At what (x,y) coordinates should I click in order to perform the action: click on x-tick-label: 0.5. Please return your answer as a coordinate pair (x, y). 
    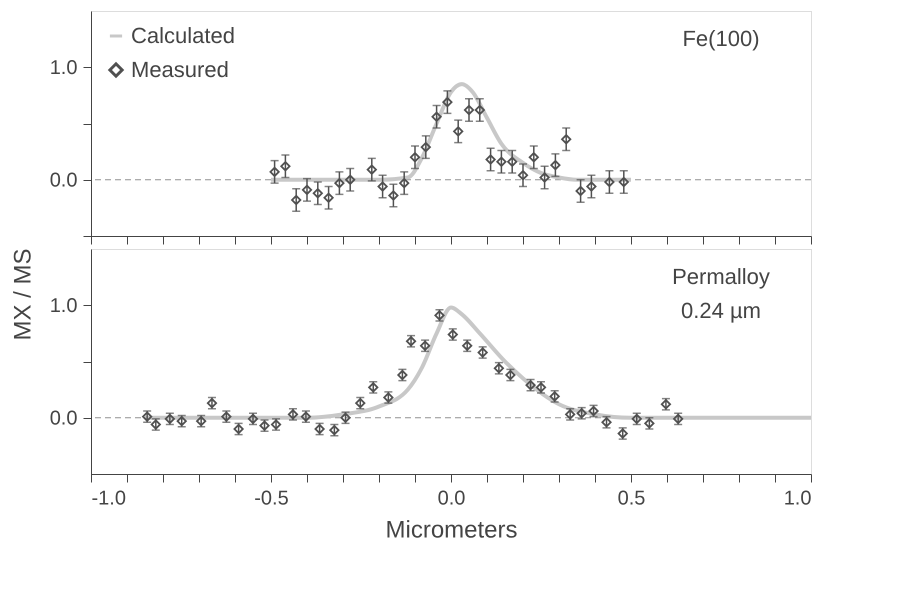
    Looking at the image, I should click on (632, 499).